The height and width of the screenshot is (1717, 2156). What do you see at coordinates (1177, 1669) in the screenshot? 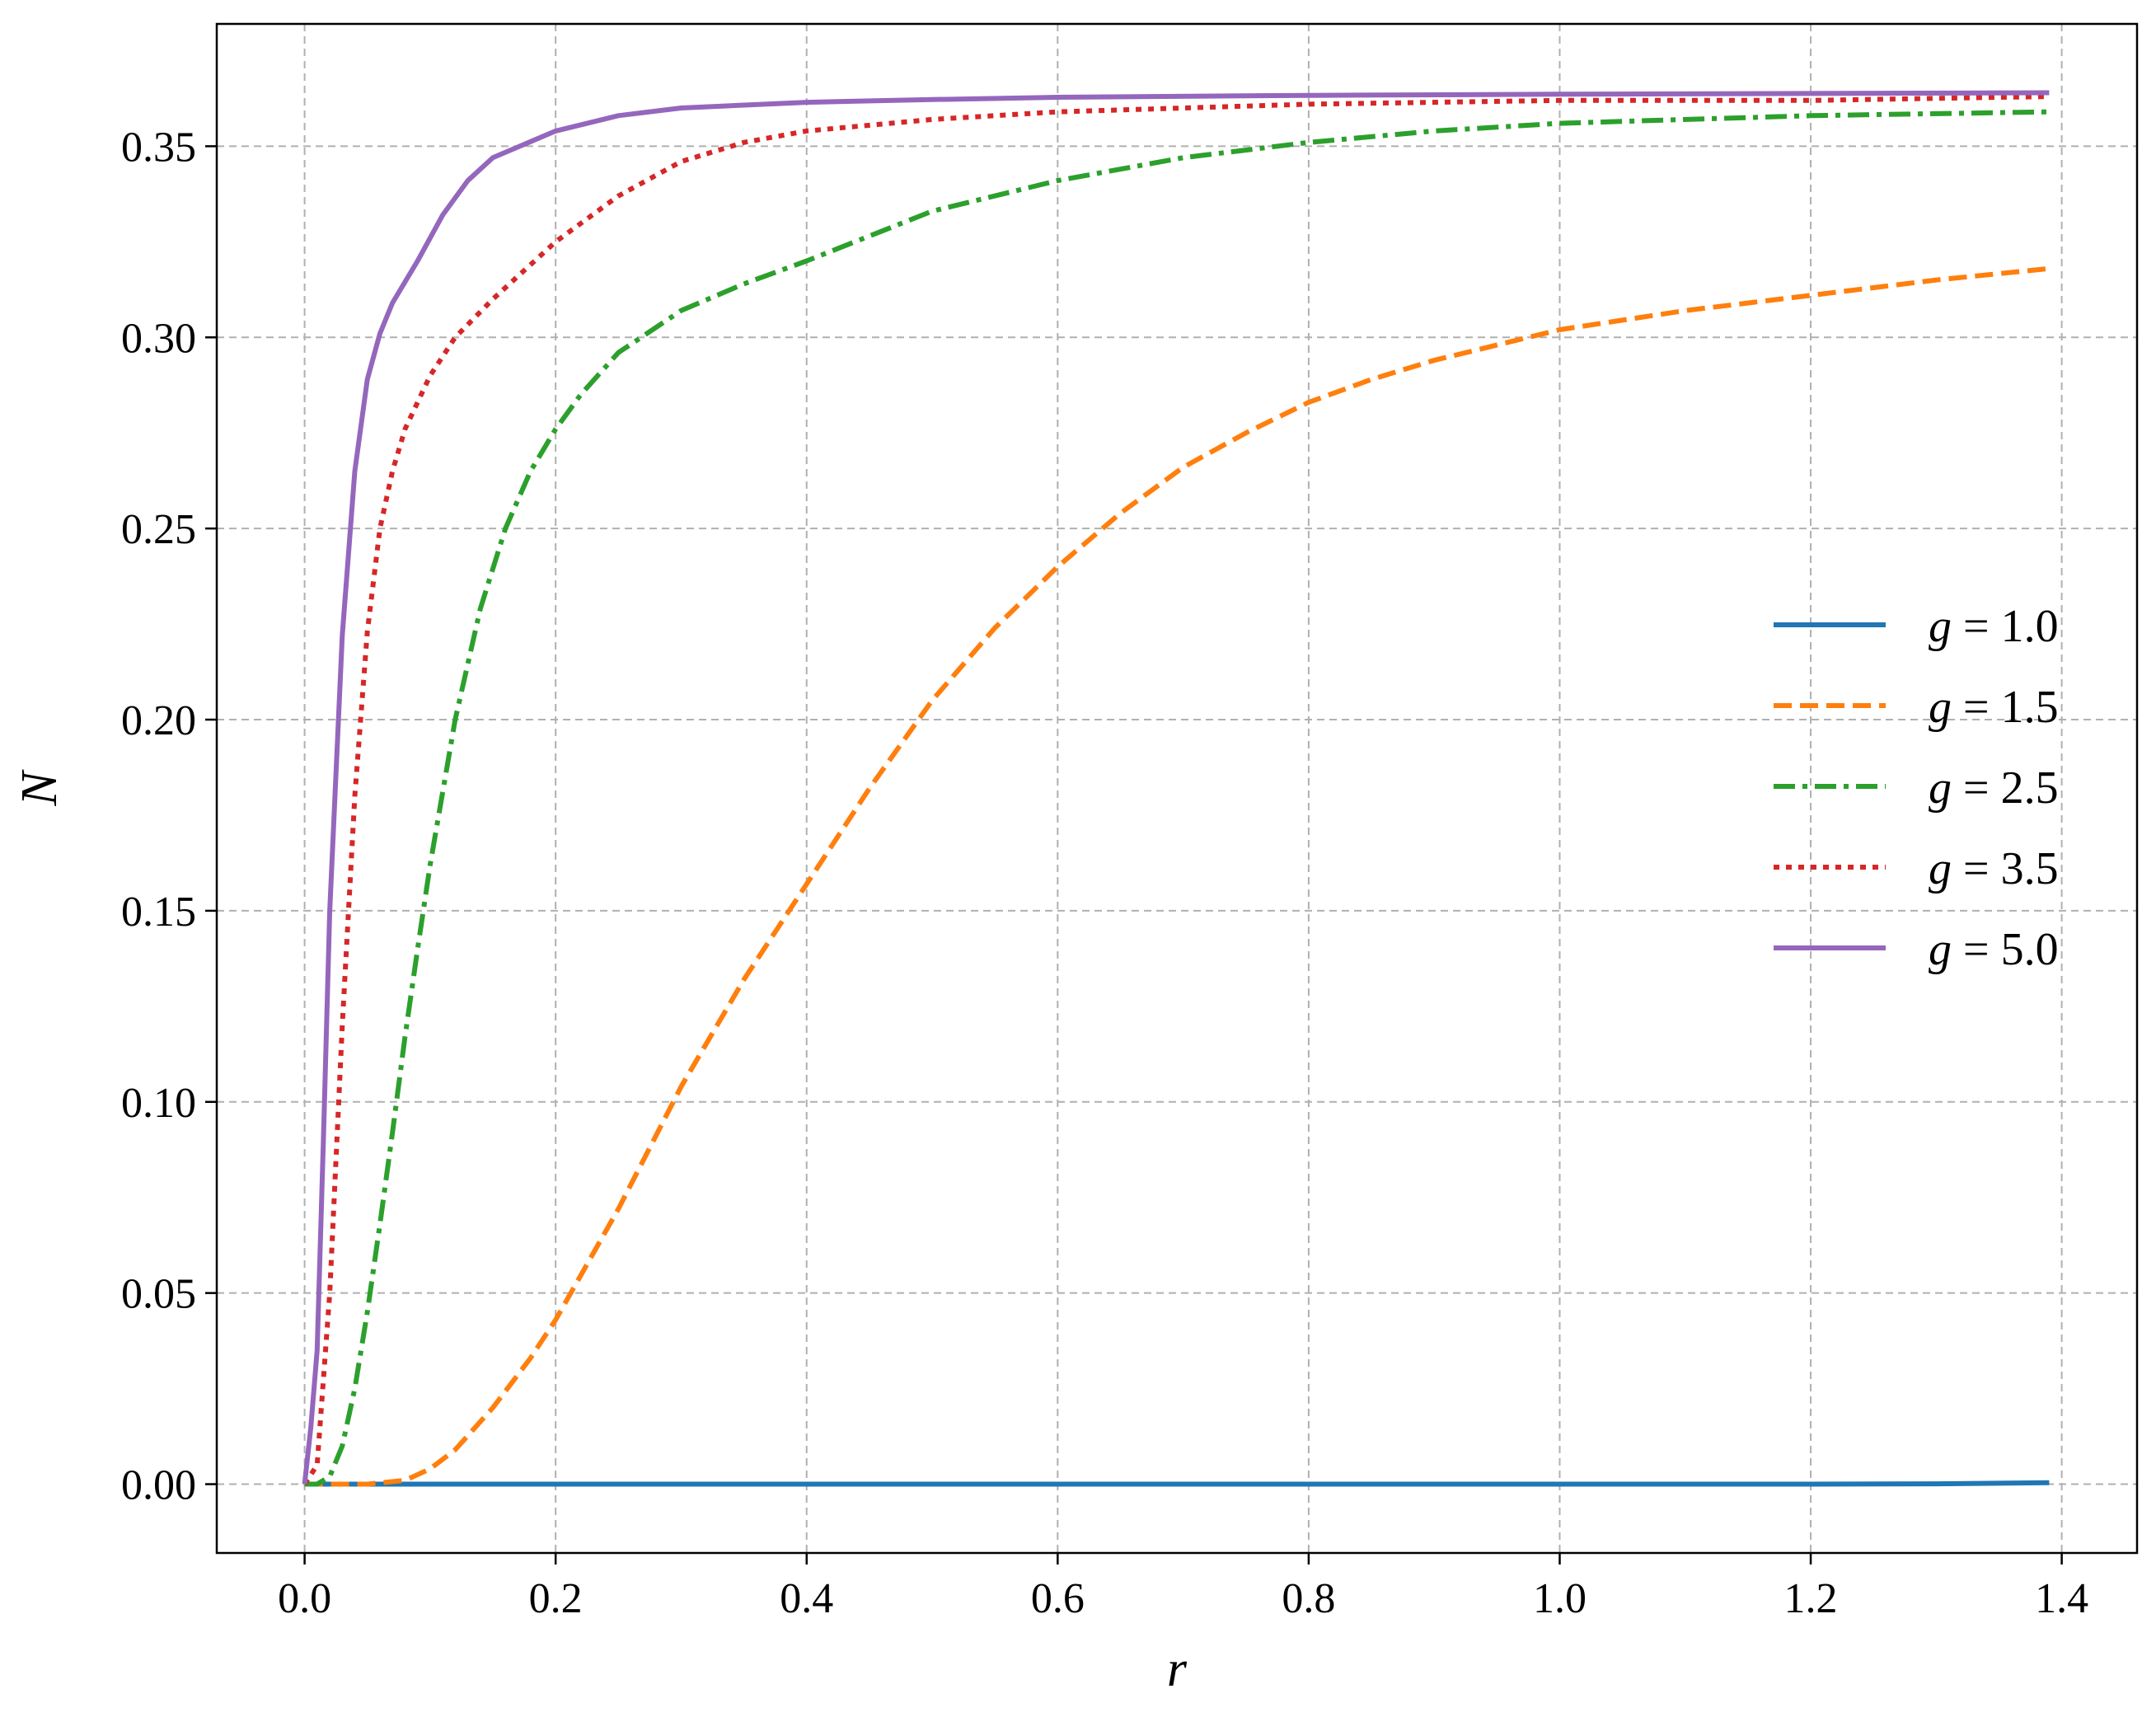
I see `x-axis-label: r` at bounding box center [1177, 1669].